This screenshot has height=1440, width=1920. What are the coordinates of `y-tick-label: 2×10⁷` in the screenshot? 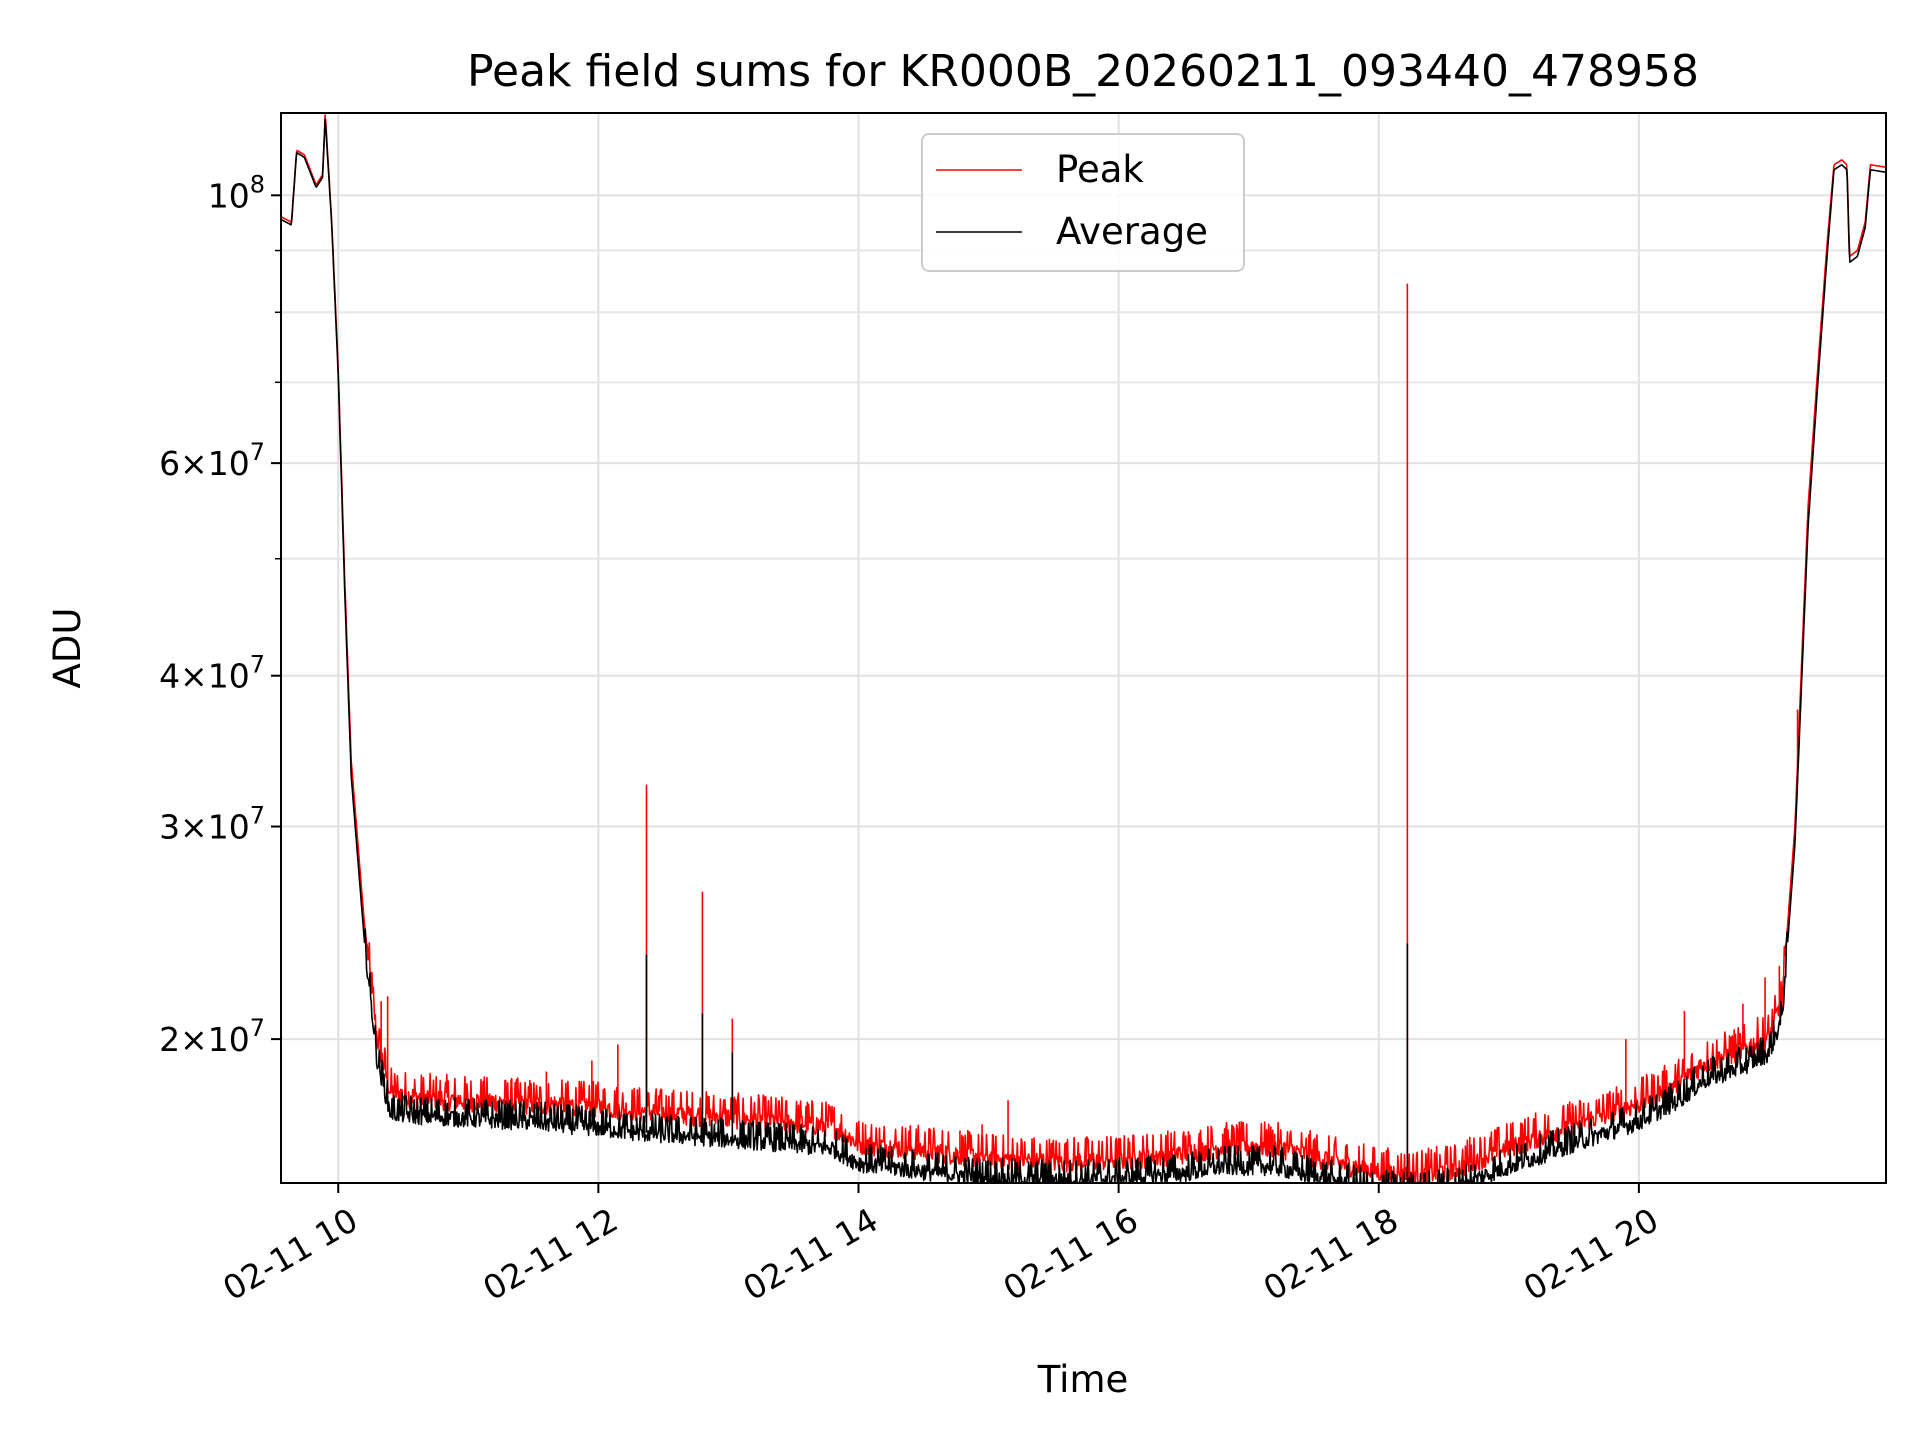 It's located at (212, 1036).